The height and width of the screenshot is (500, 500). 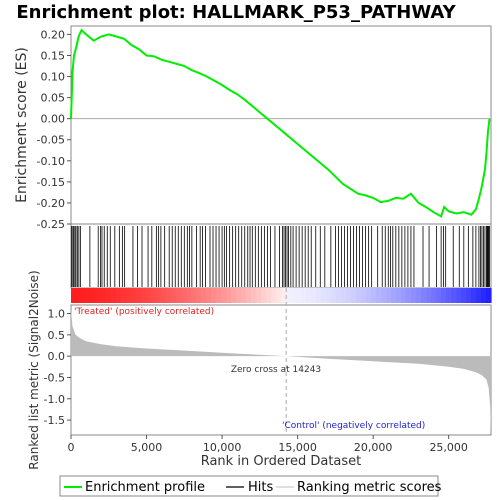 I want to click on es-y-tick-label: -0.20, so click(x=51, y=203).